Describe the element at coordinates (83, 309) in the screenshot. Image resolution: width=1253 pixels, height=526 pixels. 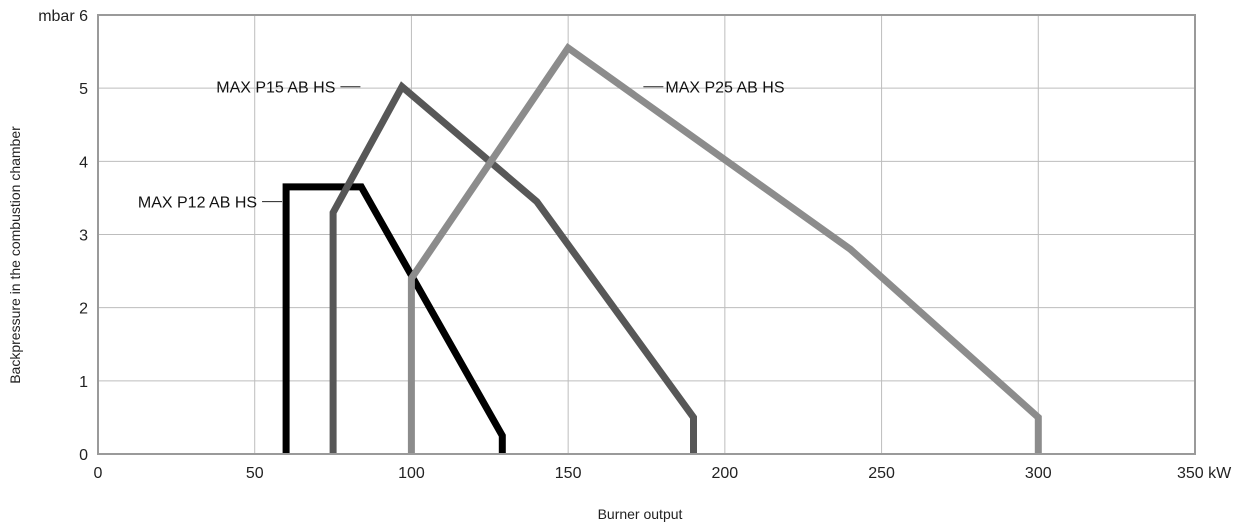
I see `y-tick-label: 2` at that location.